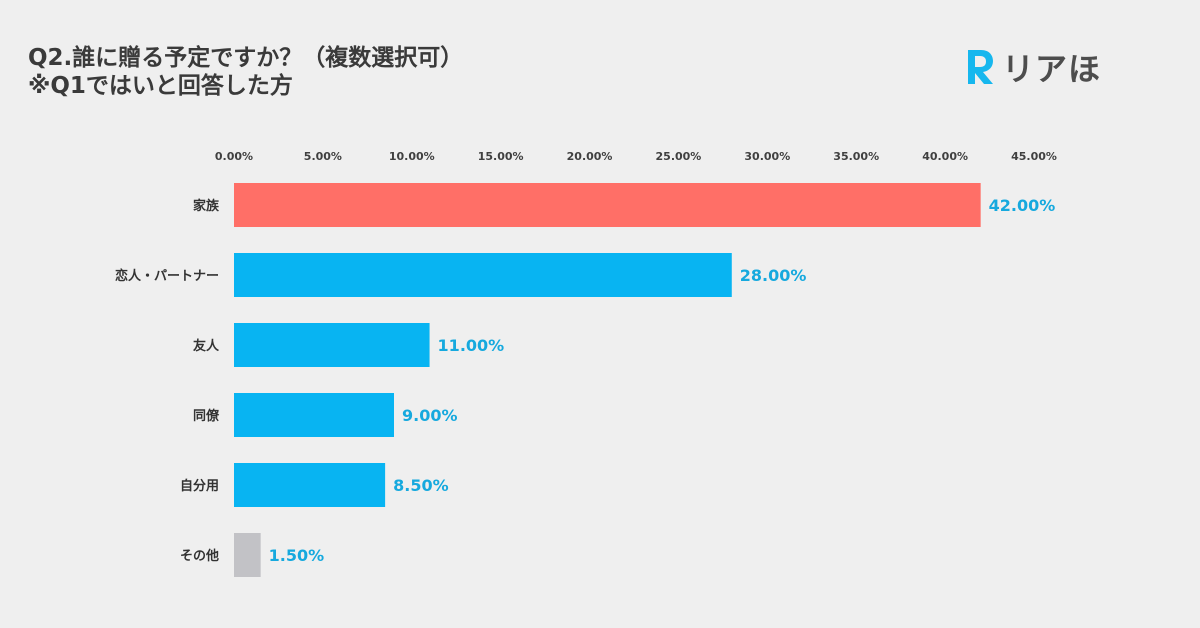 The width and height of the screenshot is (1200, 628). Describe the element at coordinates (590, 156) in the screenshot. I see `x-tick-label: 20.00%` at that location.